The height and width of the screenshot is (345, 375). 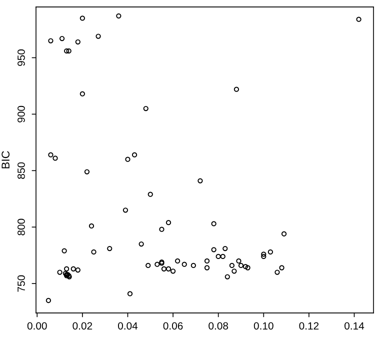 I want to click on y-tick-label: 750, so click(x=21, y=283).